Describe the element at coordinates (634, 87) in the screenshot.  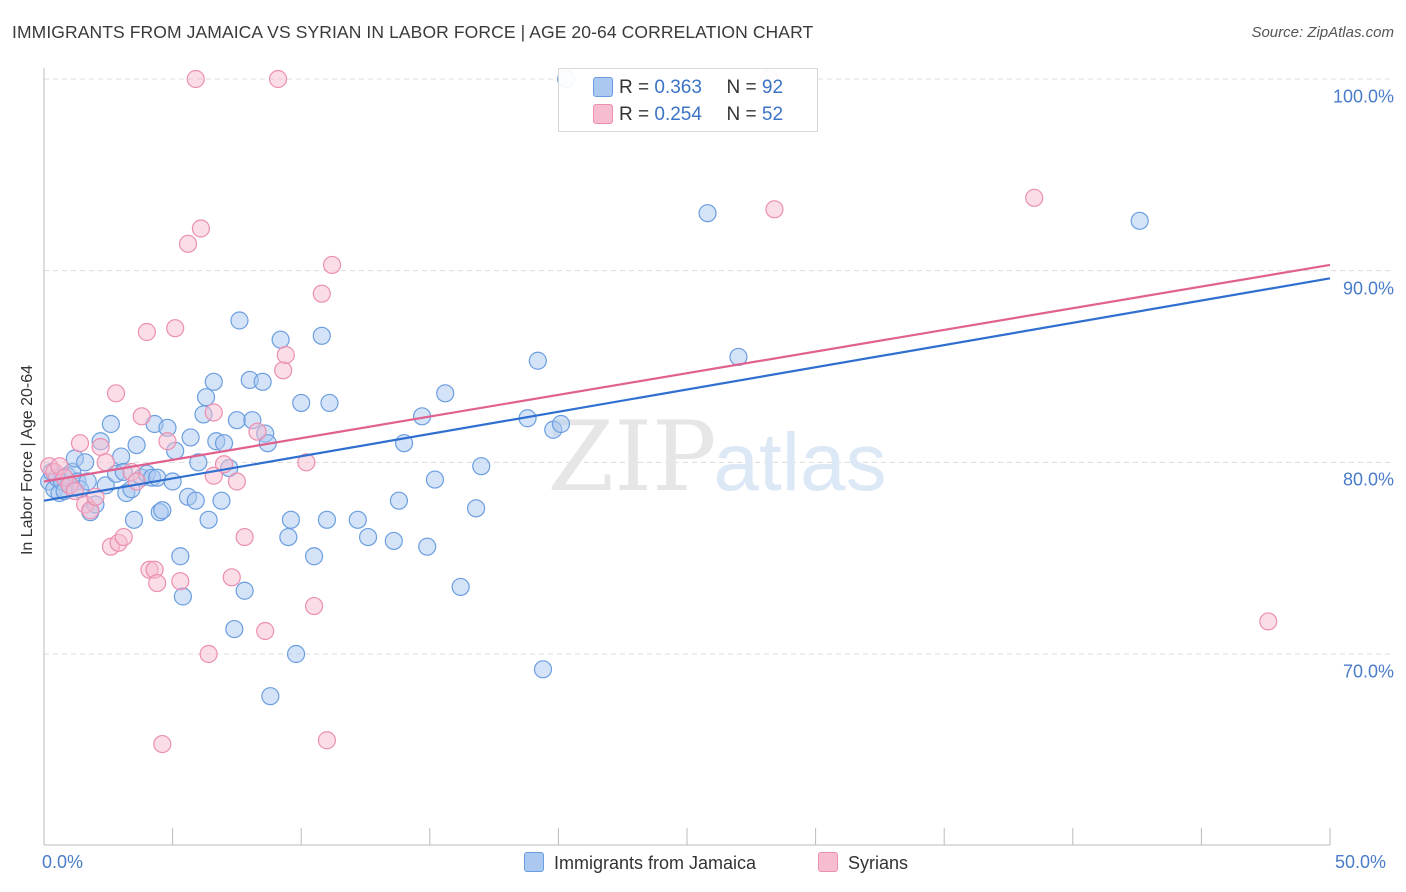
I see `r-label: R =` at that location.